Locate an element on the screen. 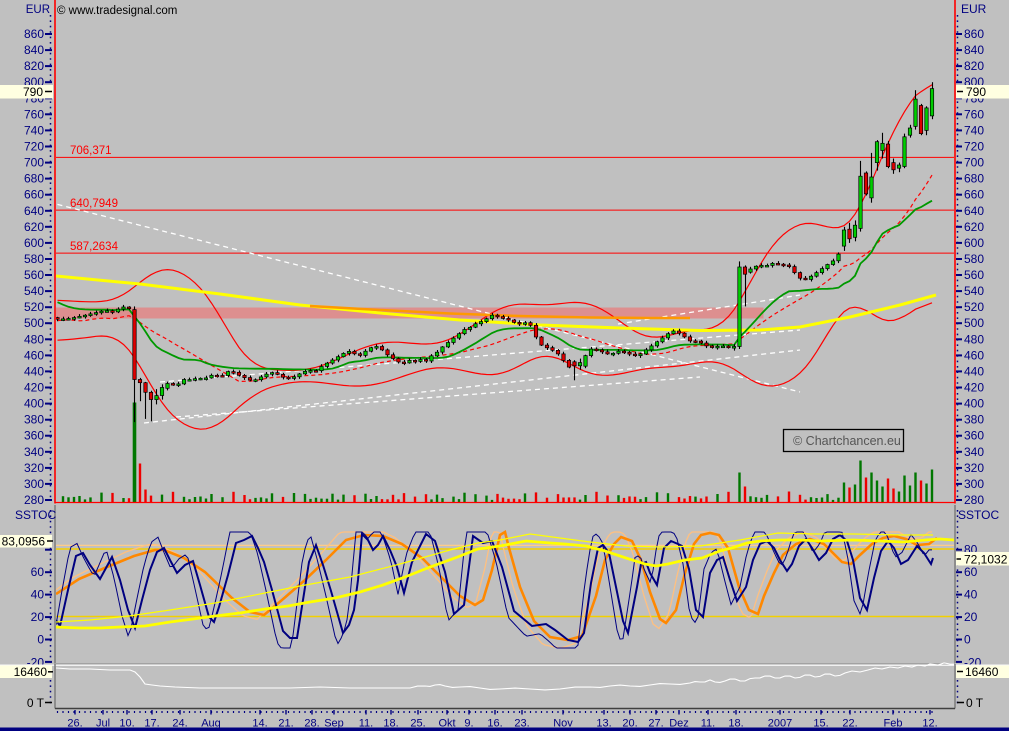 Image resolution: width=1009 pixels, height=731 pixels. svg-text: 640,7949 is located at coordinates (94, 204).